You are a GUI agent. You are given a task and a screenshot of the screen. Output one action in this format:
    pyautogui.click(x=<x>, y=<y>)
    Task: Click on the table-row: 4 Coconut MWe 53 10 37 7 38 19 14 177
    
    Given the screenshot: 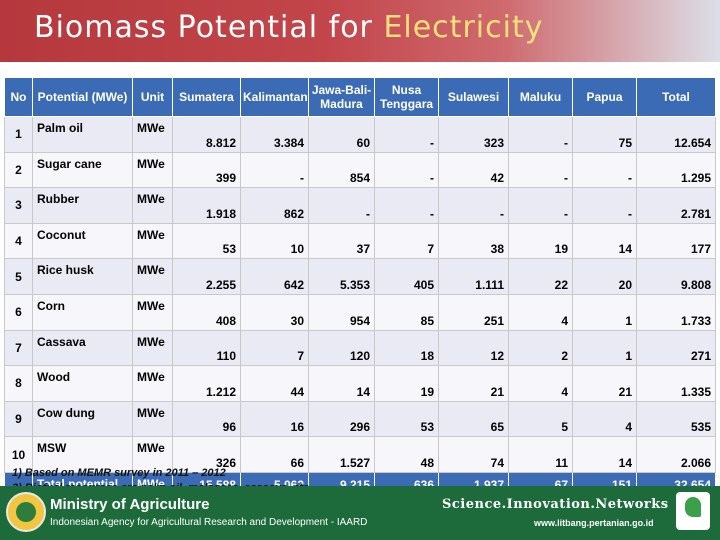 What is the action you would take?
    pyautogui.click(x=360, y=241)
    